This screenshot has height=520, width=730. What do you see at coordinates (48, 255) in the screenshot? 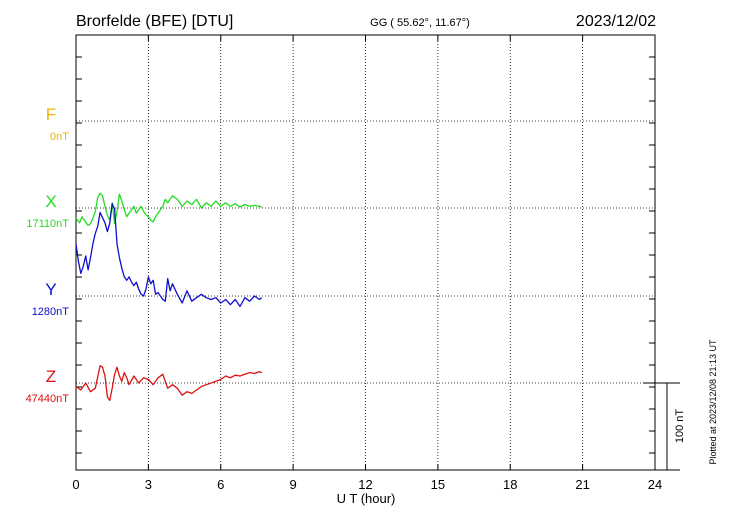
I see `component-labels: F 0nT X 17110nT Y 1280nT Z 47440nT` at bounding box center [48, 255].